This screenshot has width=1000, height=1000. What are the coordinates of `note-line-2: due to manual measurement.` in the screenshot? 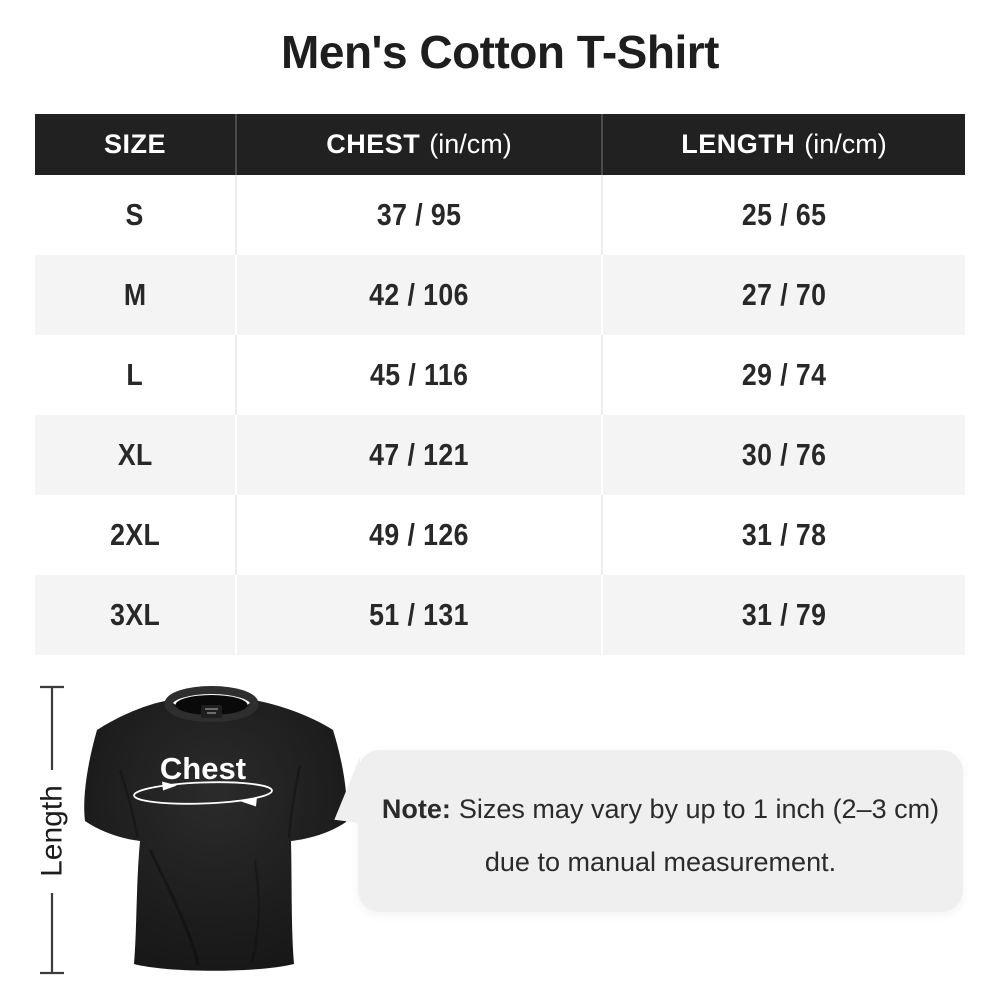 It's located at (660, 861).